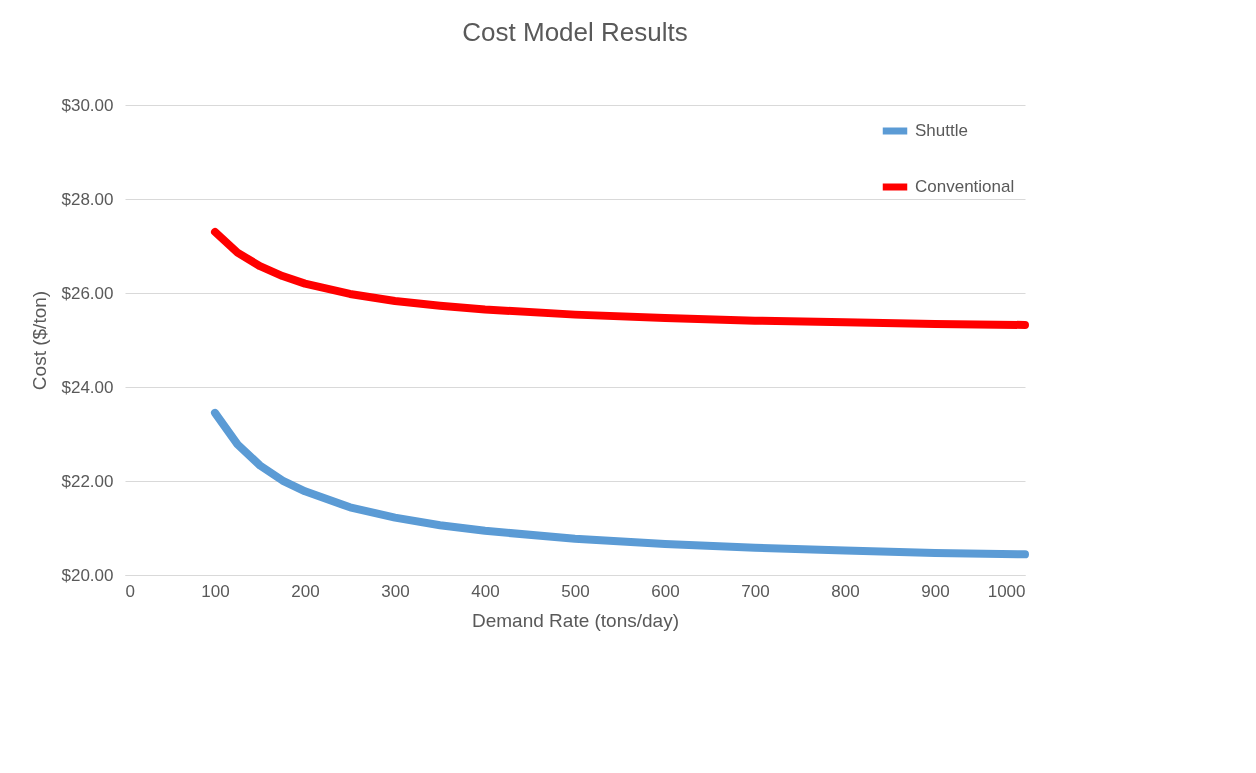 Image resolution: width=1256 pixels, height=773 pixels. I want to click on x-tick-label: 1000, so click(1006, 591).